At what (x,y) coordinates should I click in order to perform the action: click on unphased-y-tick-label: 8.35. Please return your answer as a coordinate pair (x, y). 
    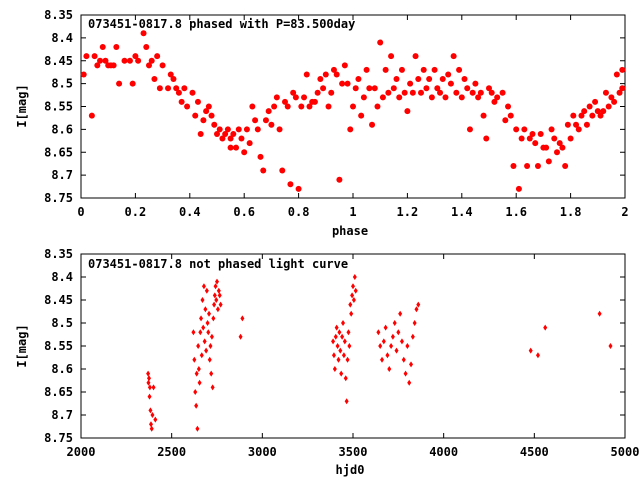
    Looking at the image, I should click on (58, 254).